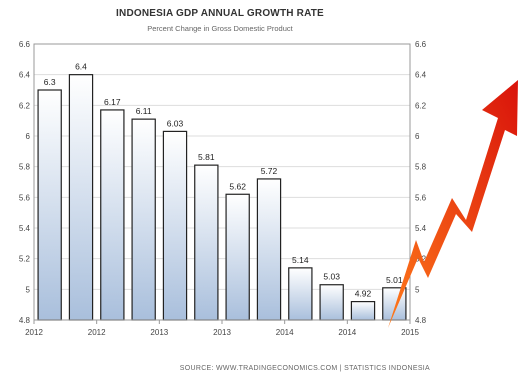  What do you see at coordinates (25, 167) in the screenshot?
I see `y-tick-label-left: 5.8` at bounding box center [25, 167].